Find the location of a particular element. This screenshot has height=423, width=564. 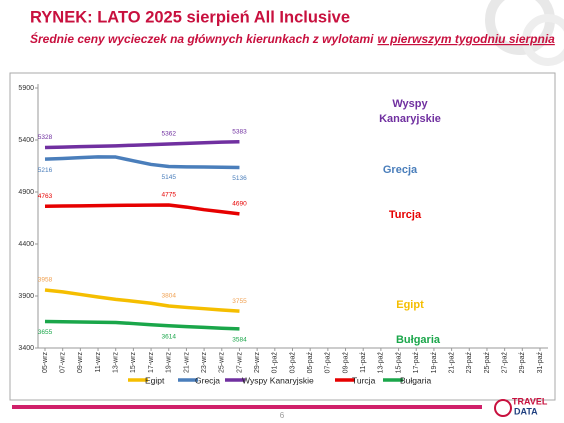

x-tick-label: 11-paź is located at coordinates (363, 362).